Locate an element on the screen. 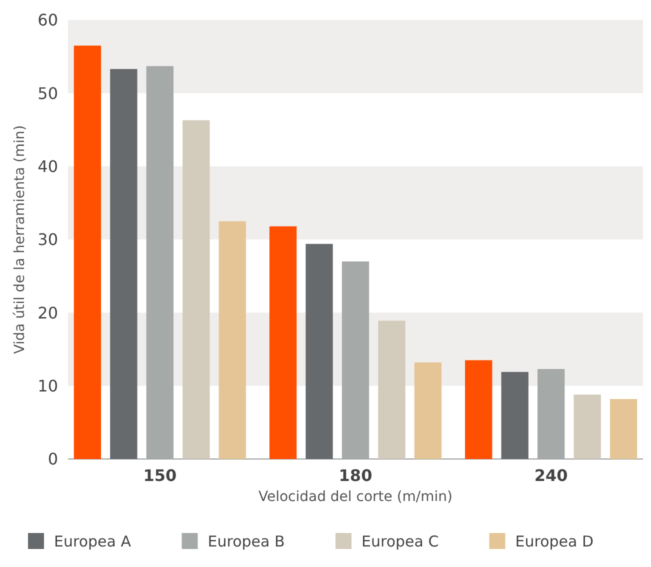 This screenshot has width=651, height=567. legend-label: Europea D is located at coordinates (554, 541).